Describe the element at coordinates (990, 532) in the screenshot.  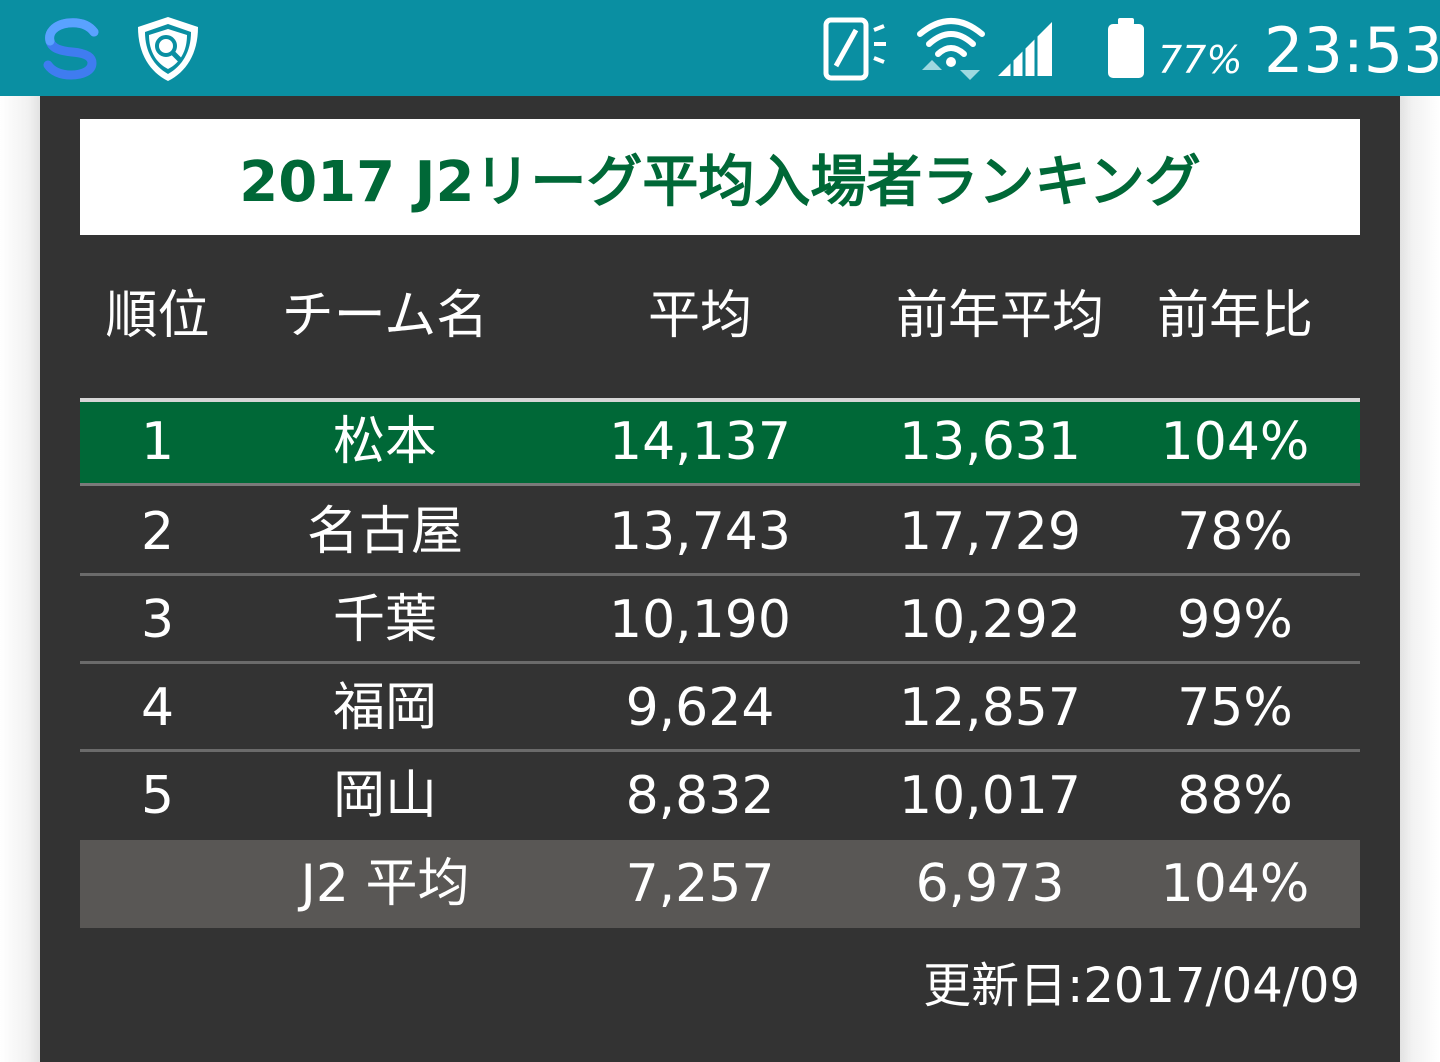
I see `prev-average-cell: 17,729` at that location.